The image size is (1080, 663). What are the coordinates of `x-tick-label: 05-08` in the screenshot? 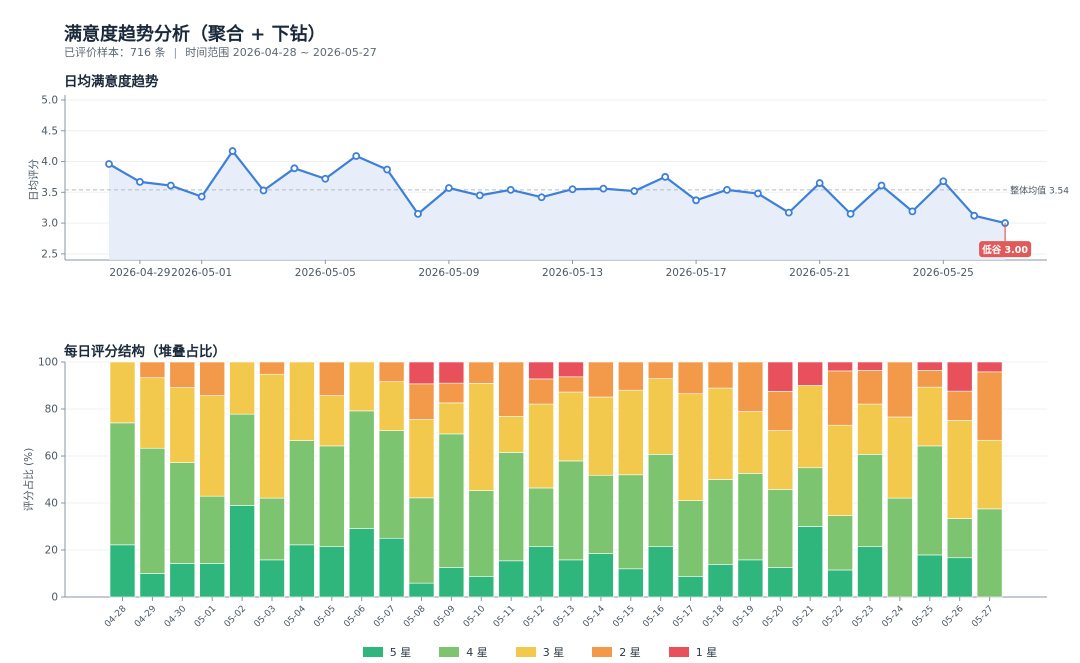 It's located at (415, 617).